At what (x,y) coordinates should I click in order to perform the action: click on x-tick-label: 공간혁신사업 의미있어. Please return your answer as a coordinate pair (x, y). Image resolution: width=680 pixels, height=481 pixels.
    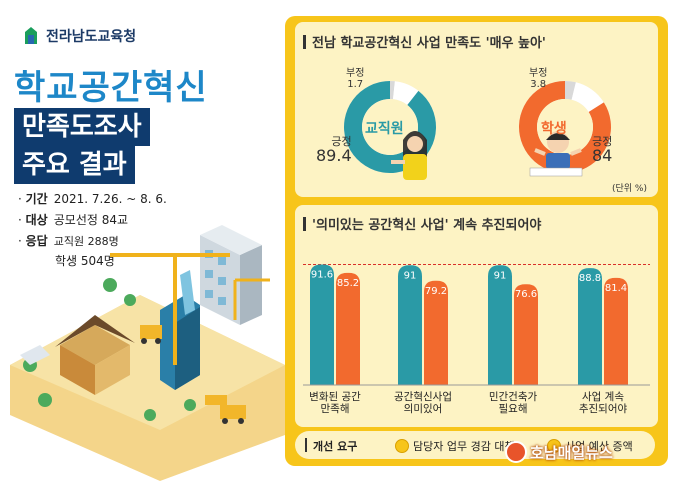
    Looking at the image, I should click on (423, 403).